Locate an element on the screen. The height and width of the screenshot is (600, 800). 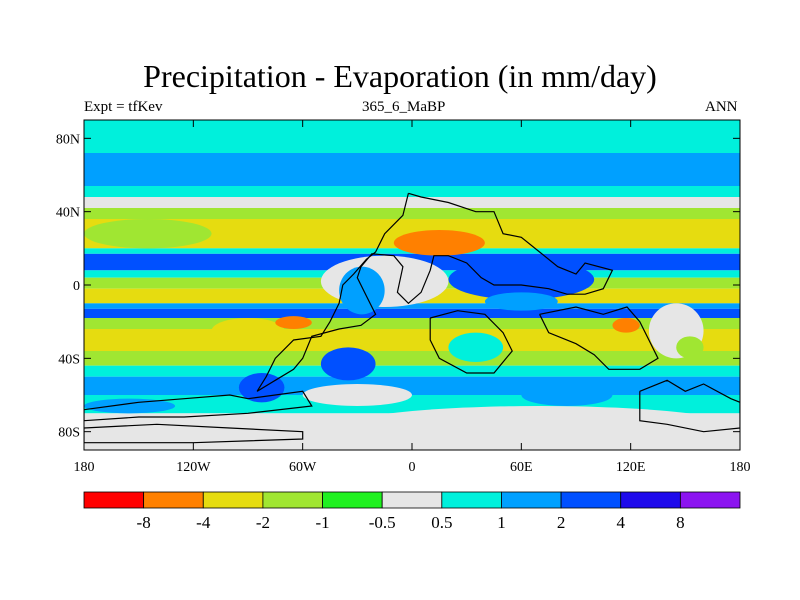
plot-title: Precipitation - Evaporation (in mm/day) is located at coordinates (400, 76).